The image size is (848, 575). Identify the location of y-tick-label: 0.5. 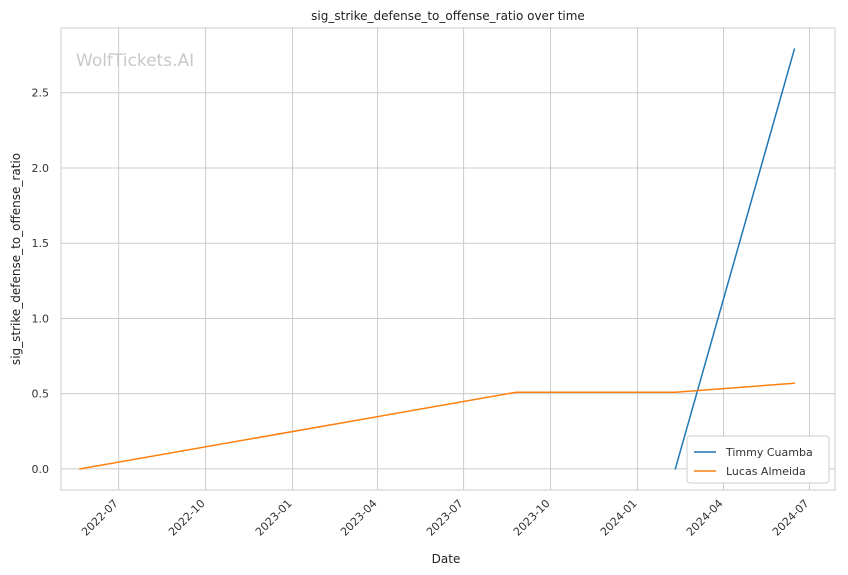
(41, 394).